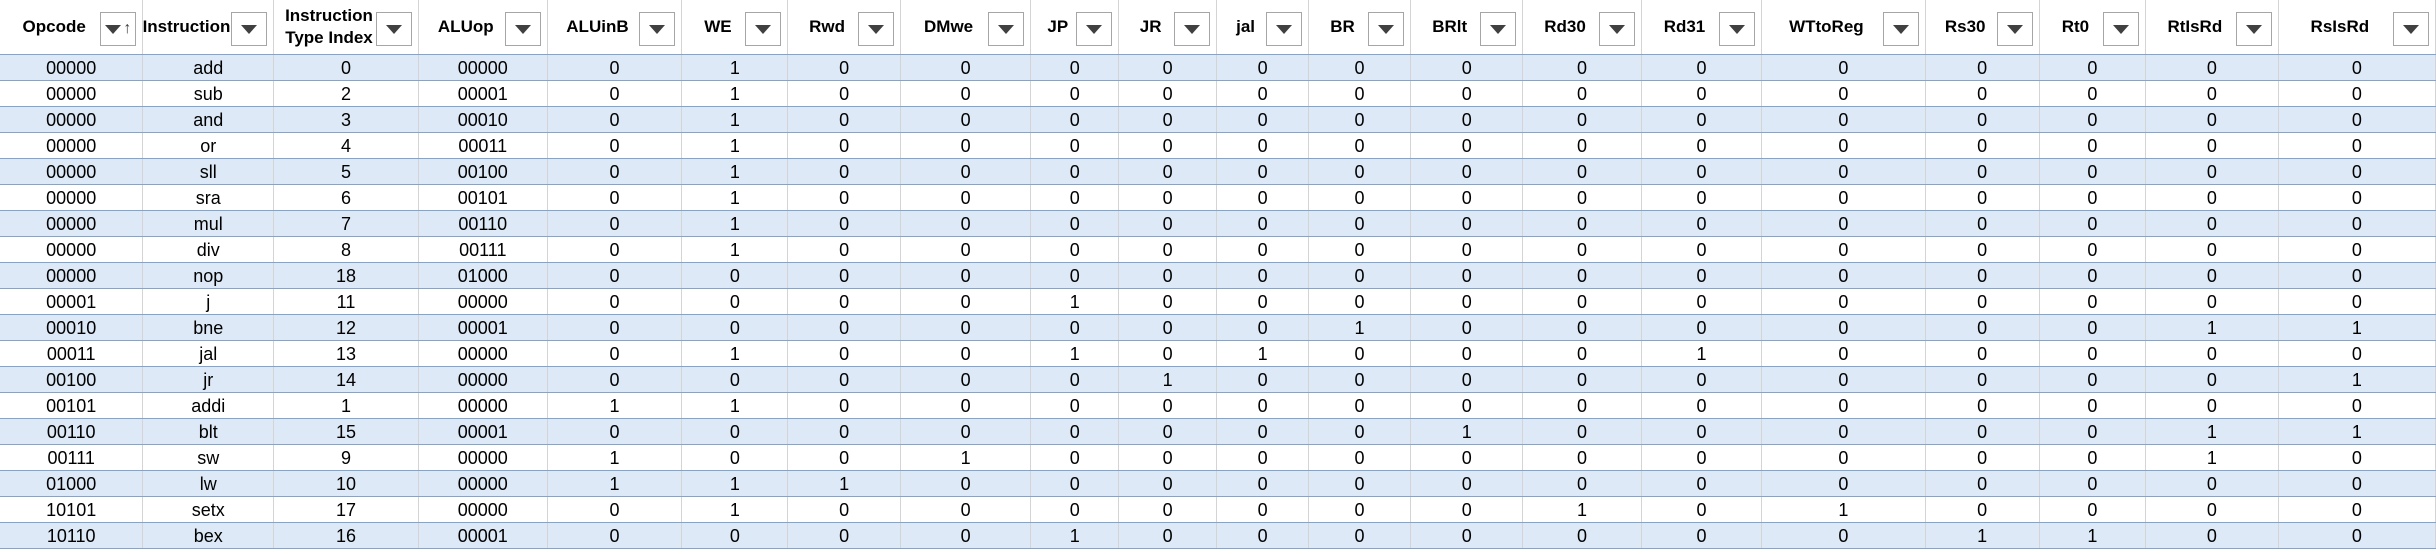 This screenshot has height=554, width=2436. I want to click on table-cell: 00011, so click(72, 353).